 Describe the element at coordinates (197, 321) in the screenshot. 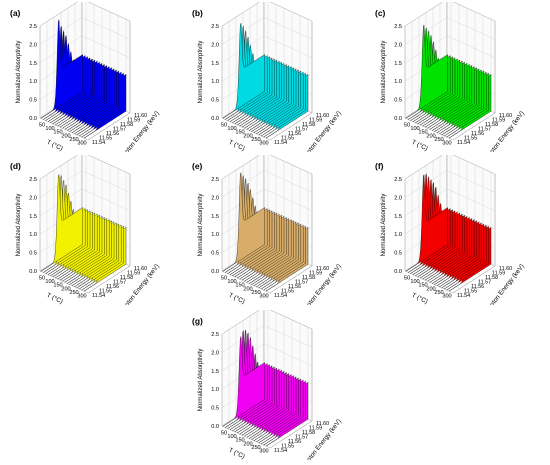

I see `panel-label: (g)` at that location.